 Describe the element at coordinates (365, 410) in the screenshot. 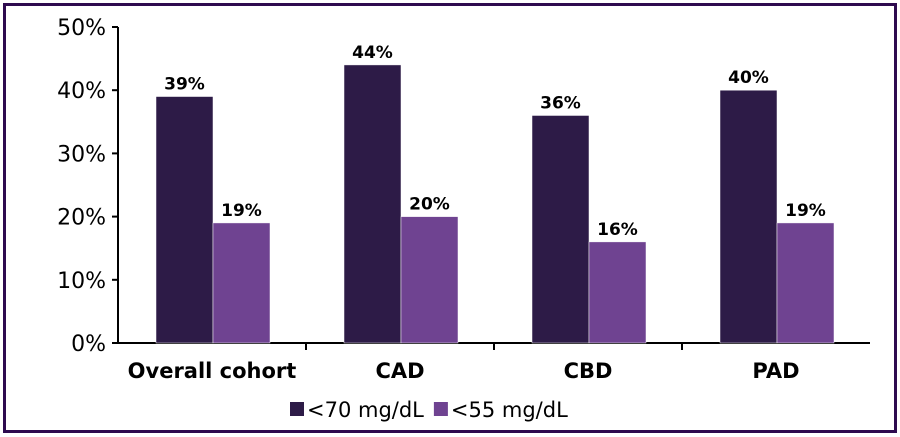

I see `legend-label: <70 mg/dL` at that location.